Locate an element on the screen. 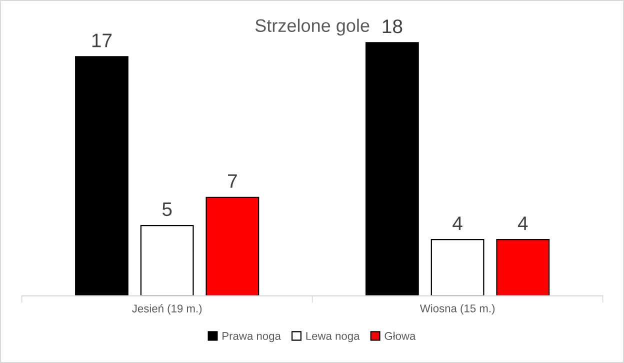  x-tick-label: Jesień (19 m.) is located at coordinates (167, 309).